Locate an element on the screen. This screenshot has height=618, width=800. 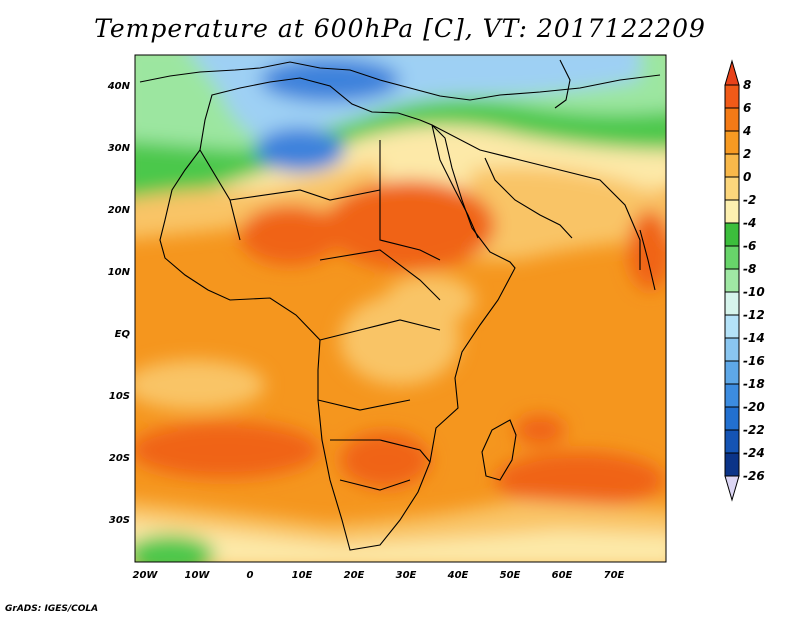
lon-label: 50E is located at coordinates (510, 575).